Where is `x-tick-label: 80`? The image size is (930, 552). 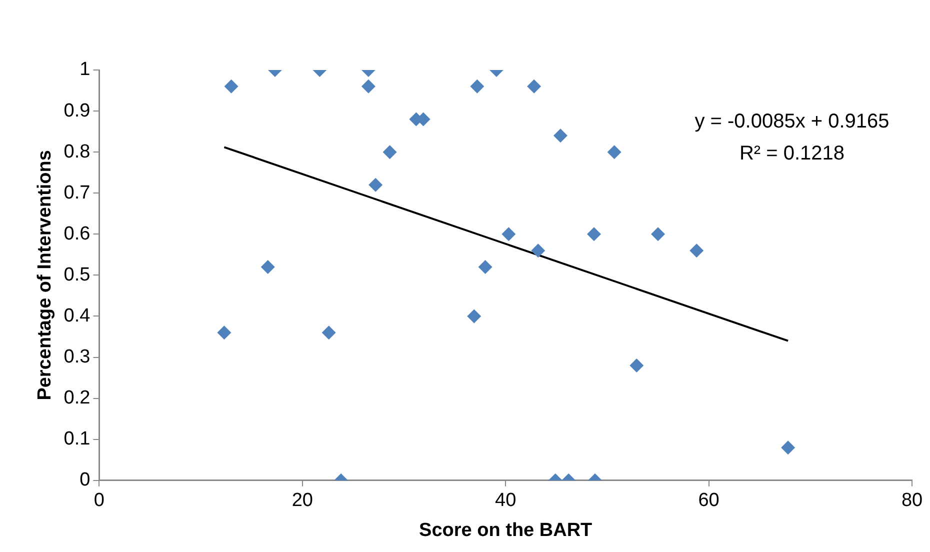
x-tick-label: 80 is located at coordinates (912, 501).